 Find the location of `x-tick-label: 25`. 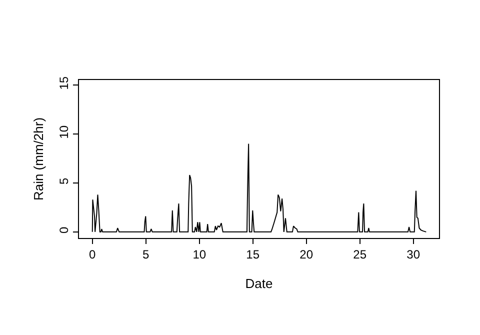

x-tick-label: 25 is located at coordinates (360, 254).